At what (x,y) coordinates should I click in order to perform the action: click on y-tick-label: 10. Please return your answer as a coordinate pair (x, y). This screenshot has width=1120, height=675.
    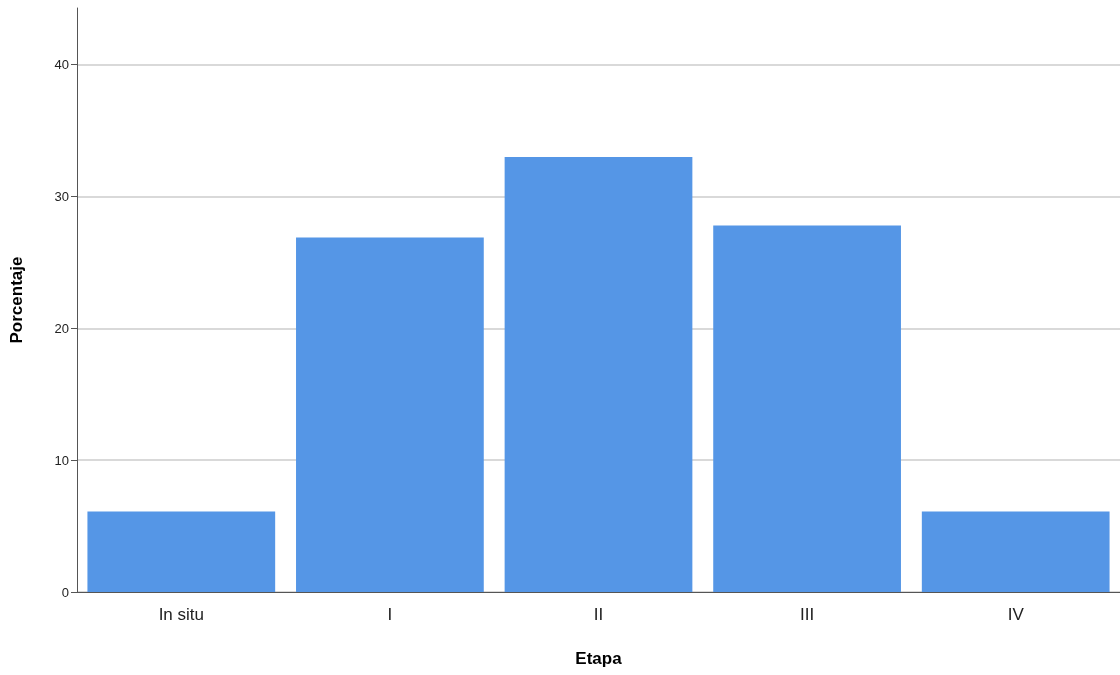
    Looking at the image, I should click on (61, 460).